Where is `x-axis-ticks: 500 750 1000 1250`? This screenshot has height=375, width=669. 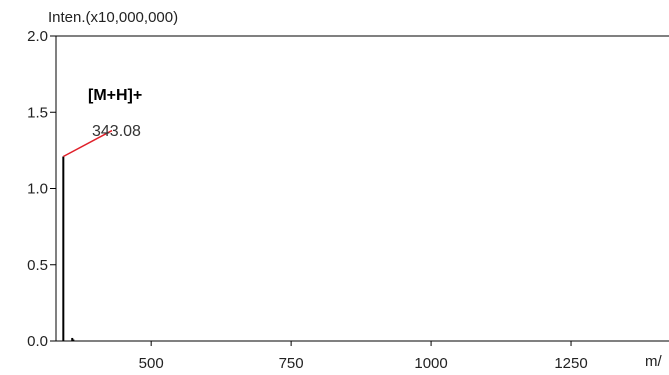
x-axis-ticks: 500 750 1000 1250 is located at coordinates (363, 356).